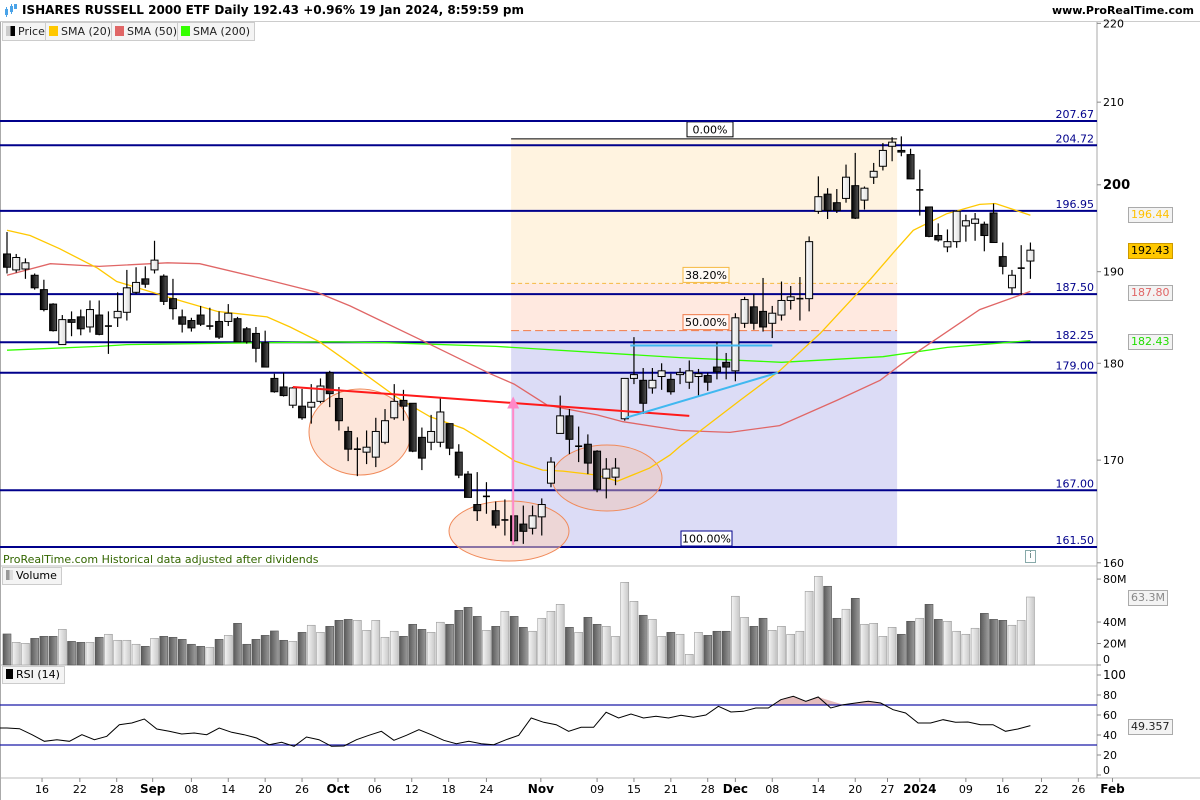 This screenshot has width=1200, height=800. What do you see at coordinates (26, 31) in the screenshot?
I see `legend-price: Price` at bounding box center [26, 31].